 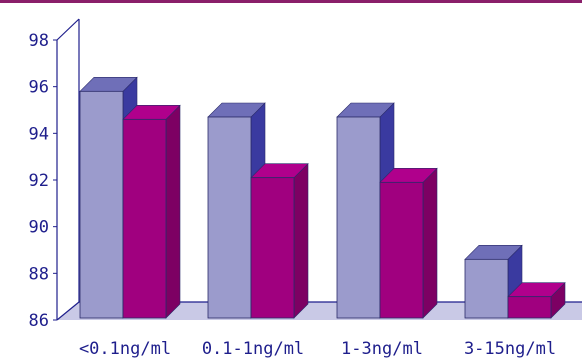 I want to click on x-category-label: 1-3ng/ml, so click(x=382, y=349).